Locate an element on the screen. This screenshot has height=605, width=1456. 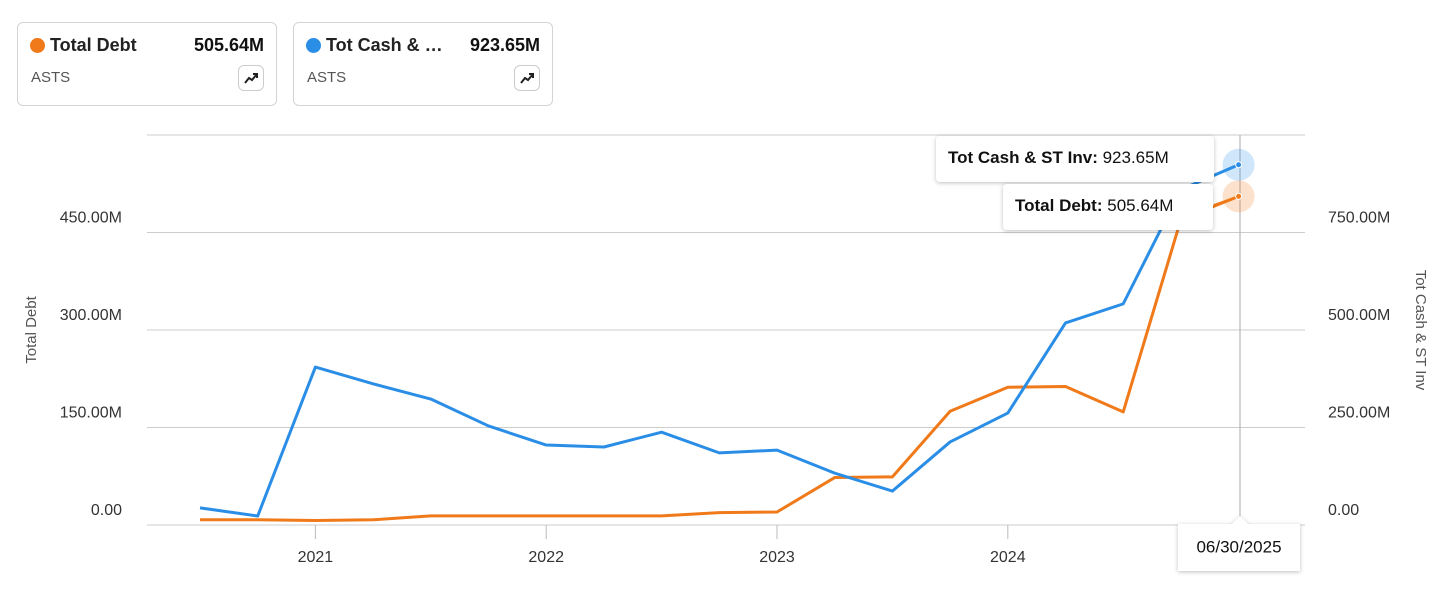
x-tick-label: 2023 is located at coordinates (777, 557).